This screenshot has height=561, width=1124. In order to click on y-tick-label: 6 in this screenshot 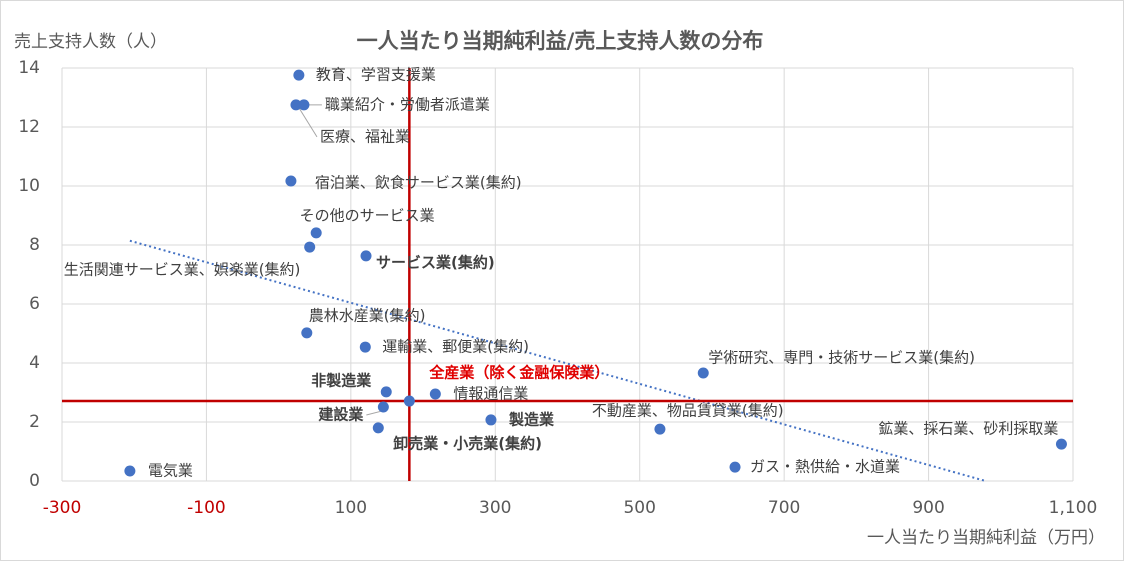, I will do `click(34, 304)`.